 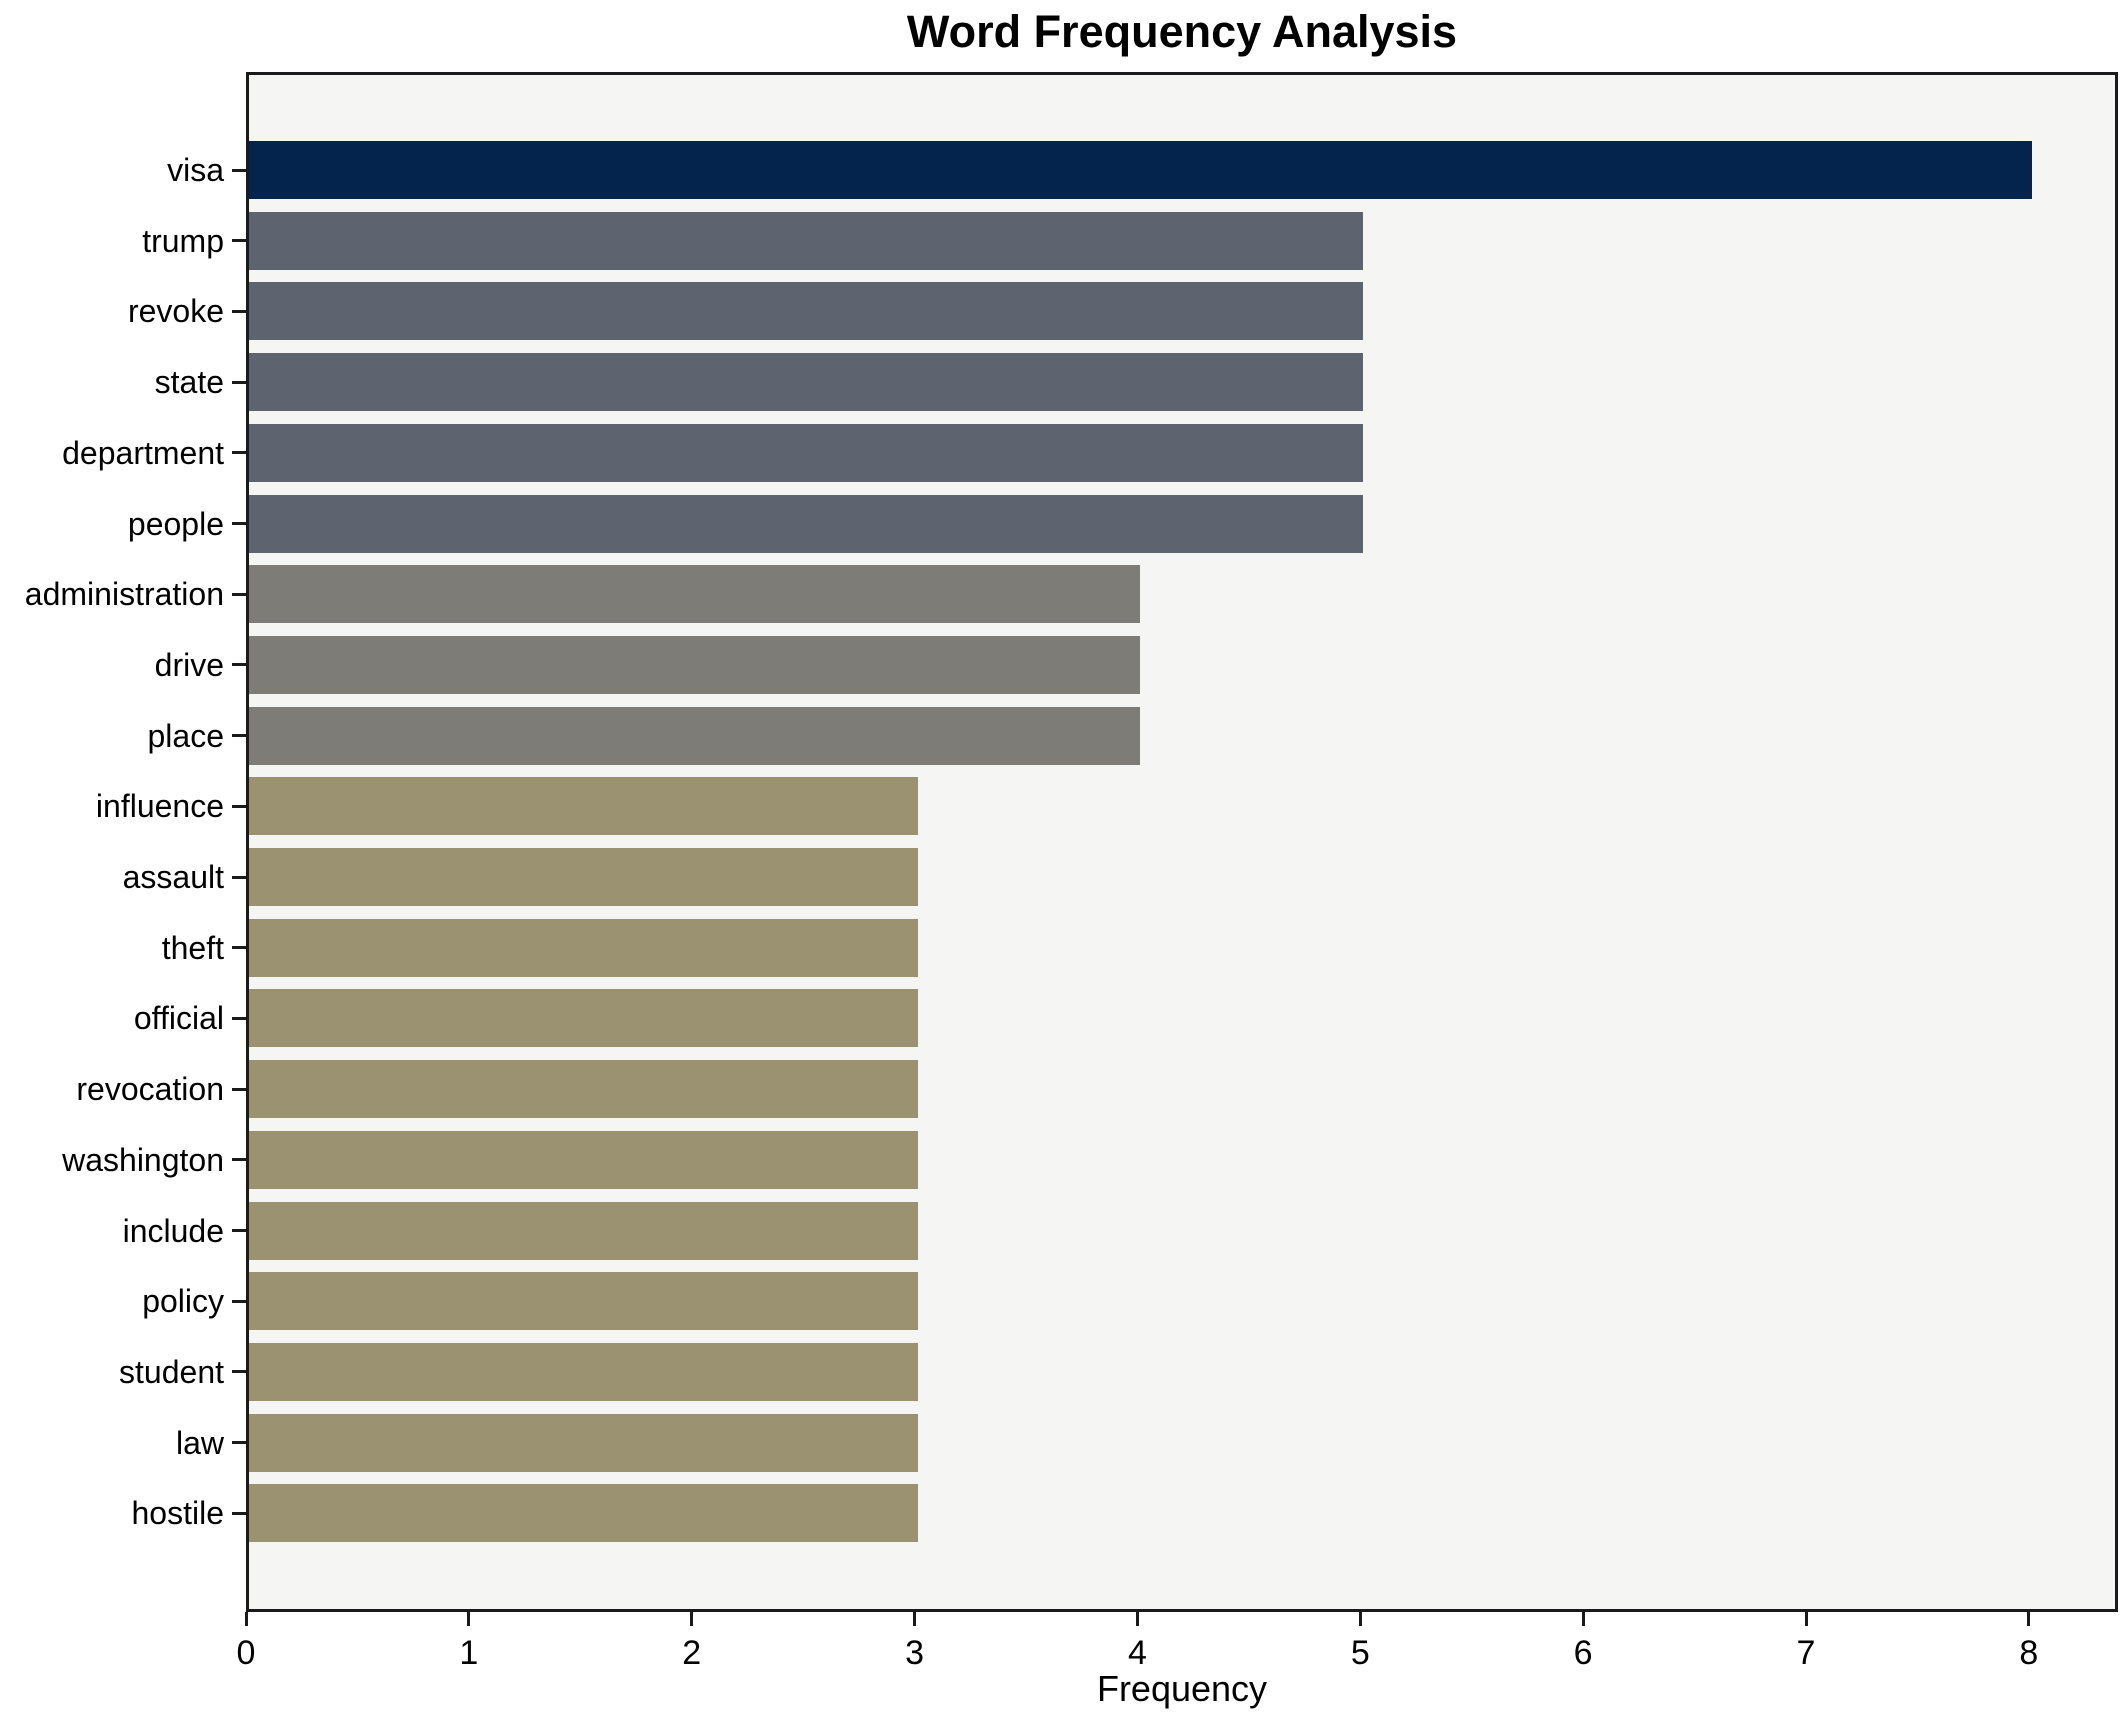 I want to click on bar-policy, so click(x=583, y=1301).